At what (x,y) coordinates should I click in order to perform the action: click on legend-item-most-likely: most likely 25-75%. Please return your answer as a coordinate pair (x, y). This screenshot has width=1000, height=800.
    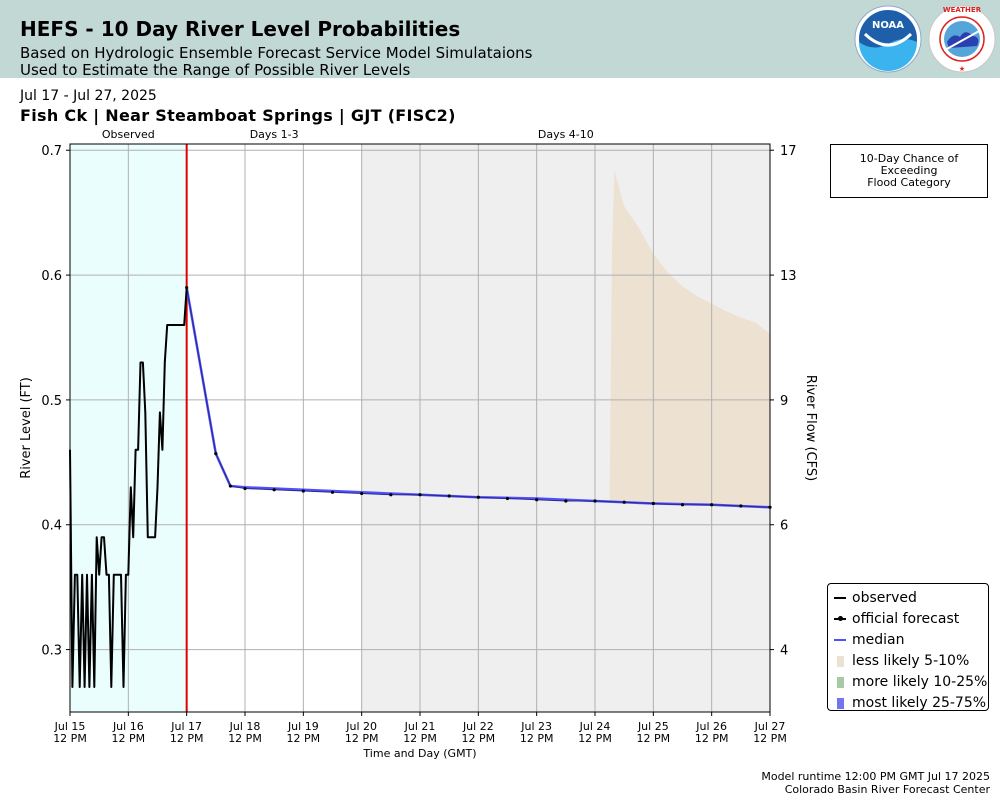
    Looking at the image, I should click on (908, 702).